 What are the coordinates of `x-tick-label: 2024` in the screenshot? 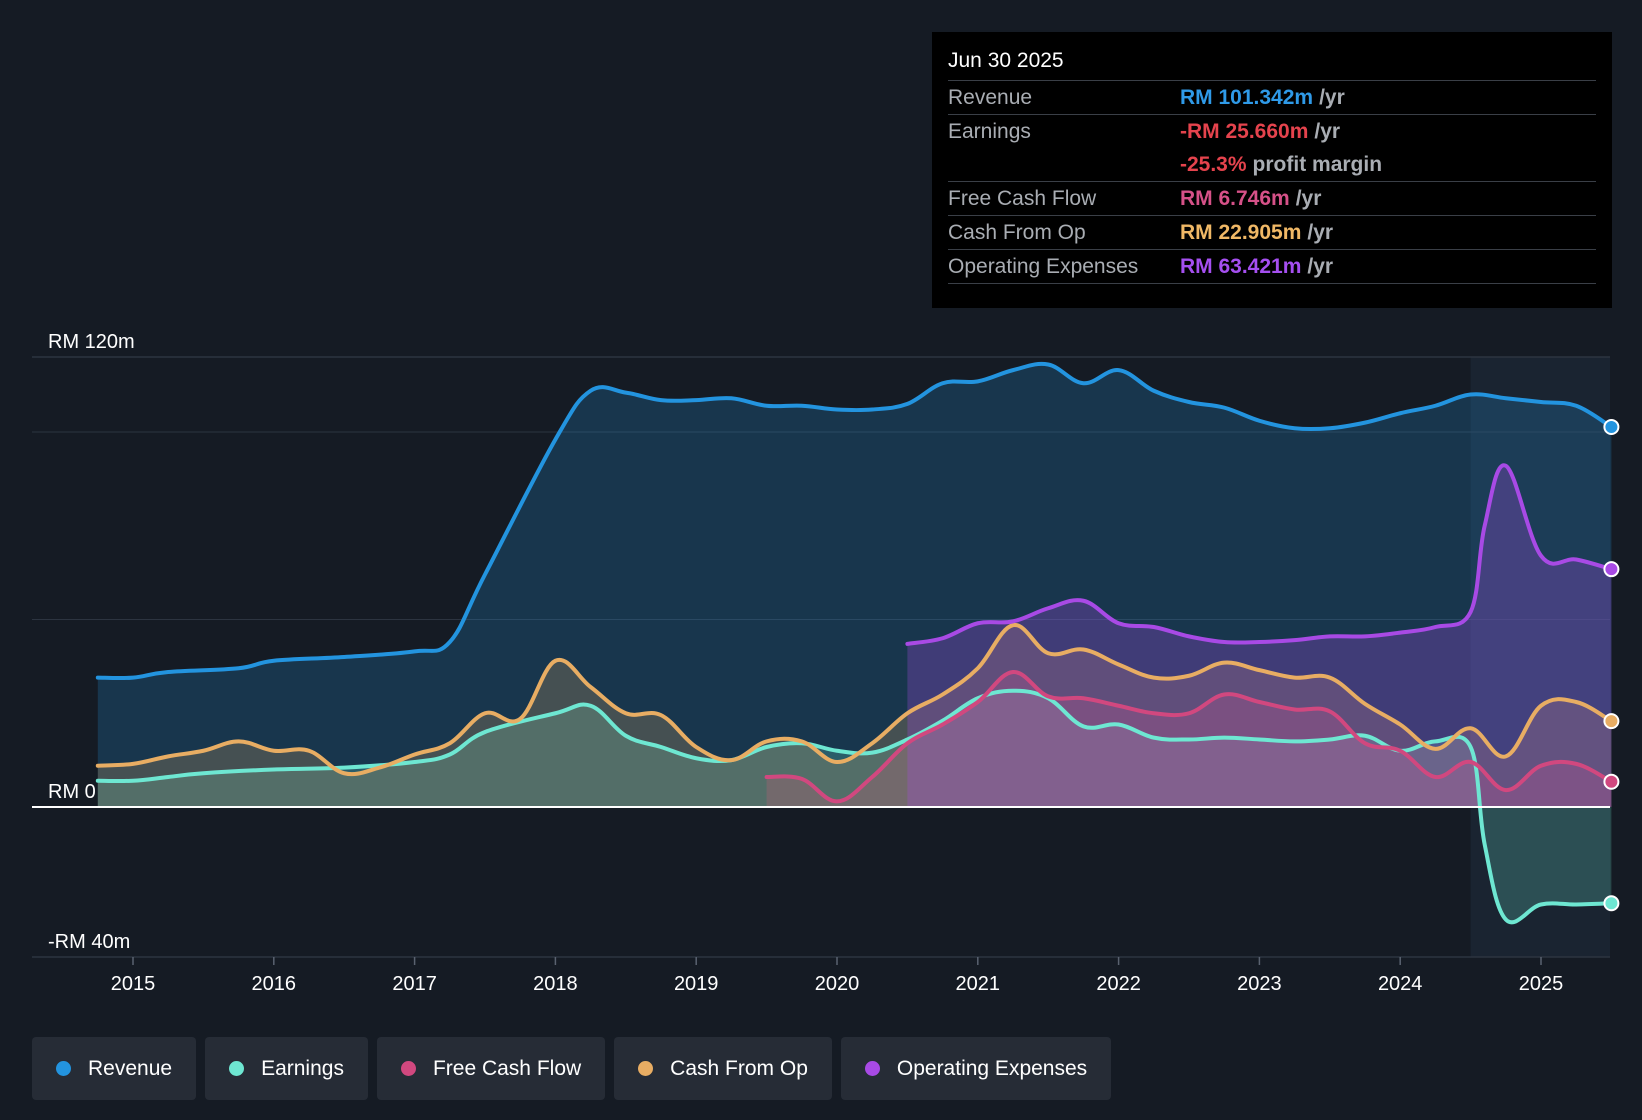 It's located at (1400, 984).